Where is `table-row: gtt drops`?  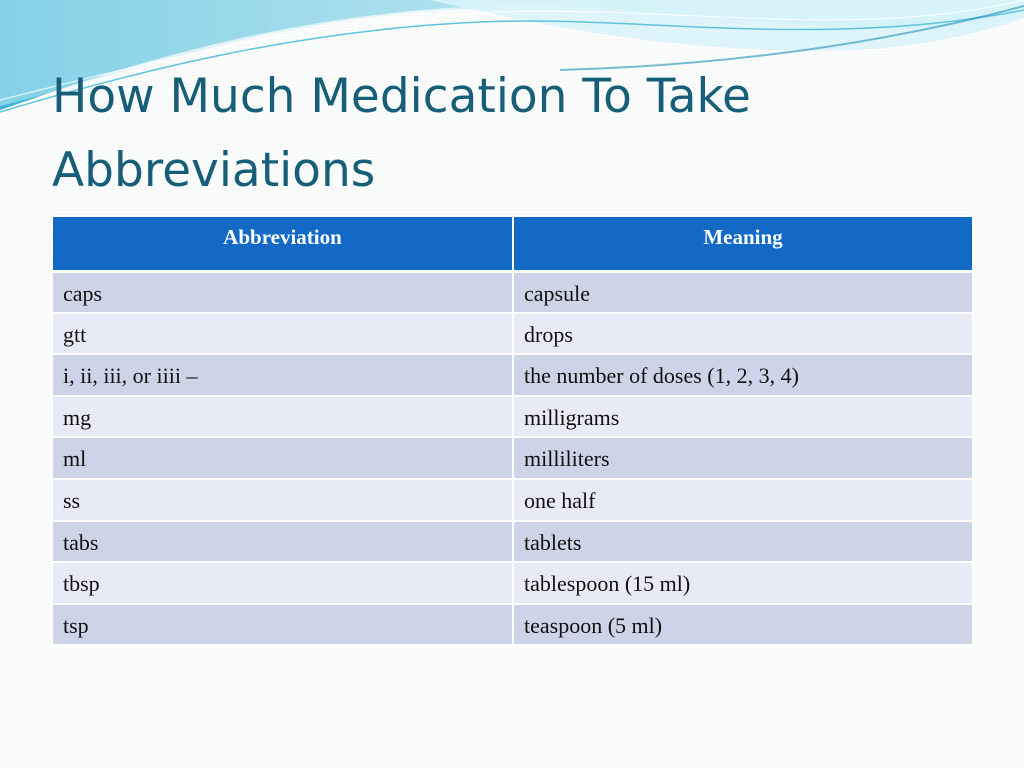
table-row: gtt drops is located at coordinates (512, 333).